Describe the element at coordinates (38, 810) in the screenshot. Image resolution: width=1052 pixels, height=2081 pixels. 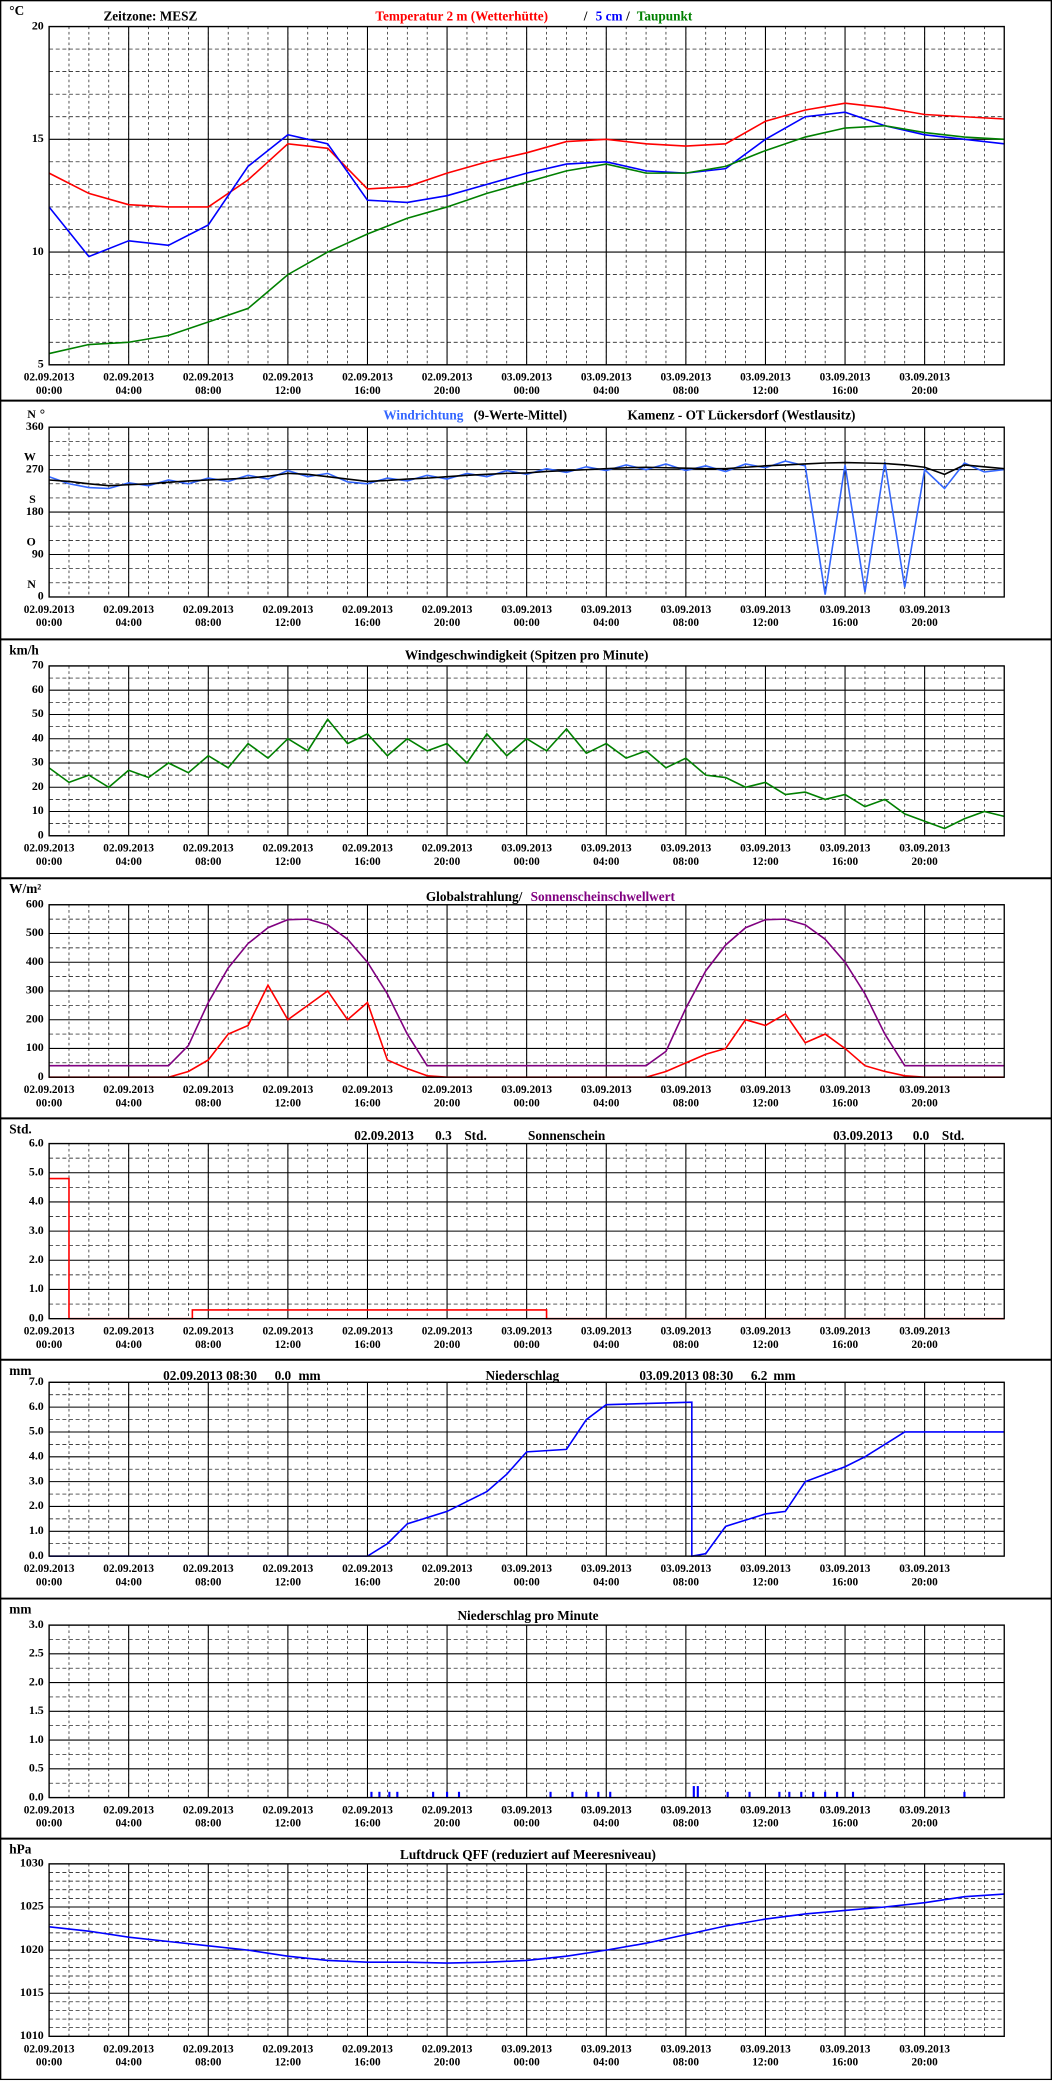
I see `y-tick-label: 10` at that location.